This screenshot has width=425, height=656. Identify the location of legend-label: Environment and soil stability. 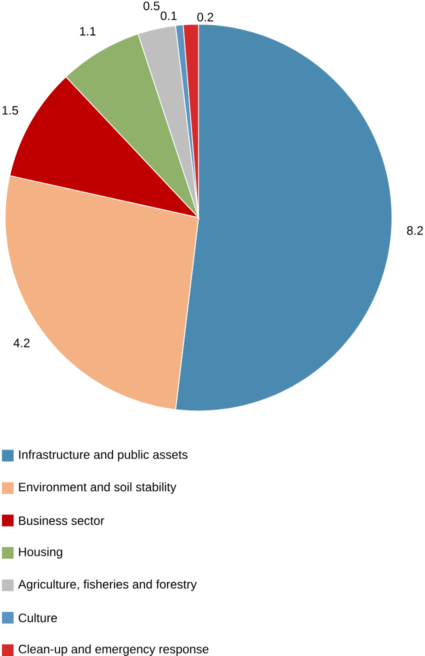
(97, 488).